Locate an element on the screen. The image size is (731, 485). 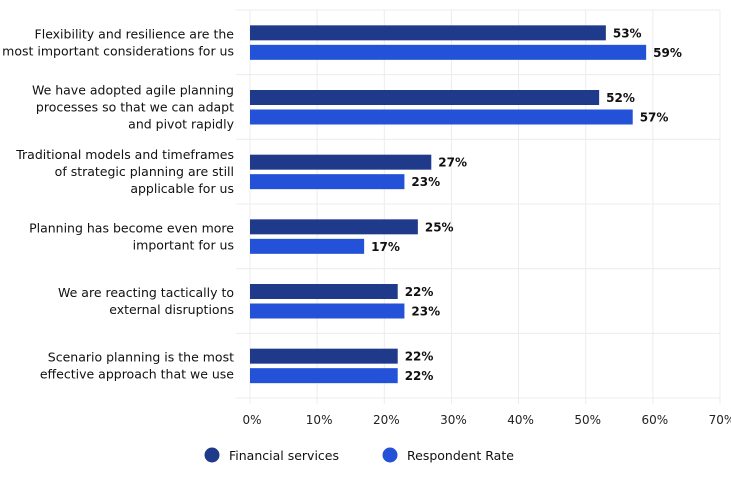
category-label: effective approach that we use is located at coordinates (137, 374).